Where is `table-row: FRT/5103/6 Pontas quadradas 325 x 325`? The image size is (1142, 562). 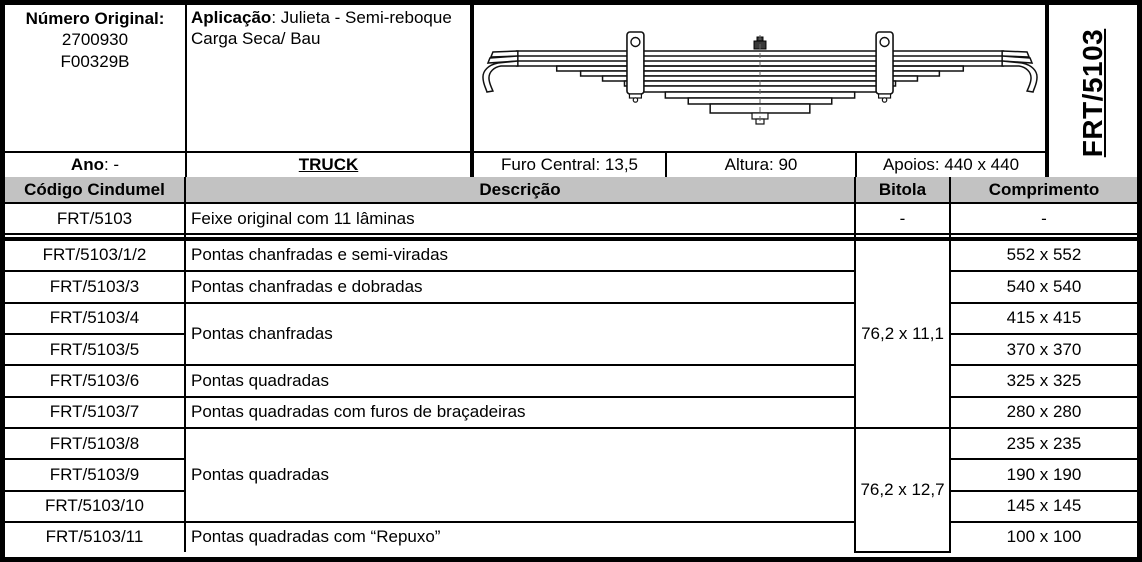 table-row: FRT/5103/6 Pontas quadradas 325 x 325 is located at coordinates (571, 381).